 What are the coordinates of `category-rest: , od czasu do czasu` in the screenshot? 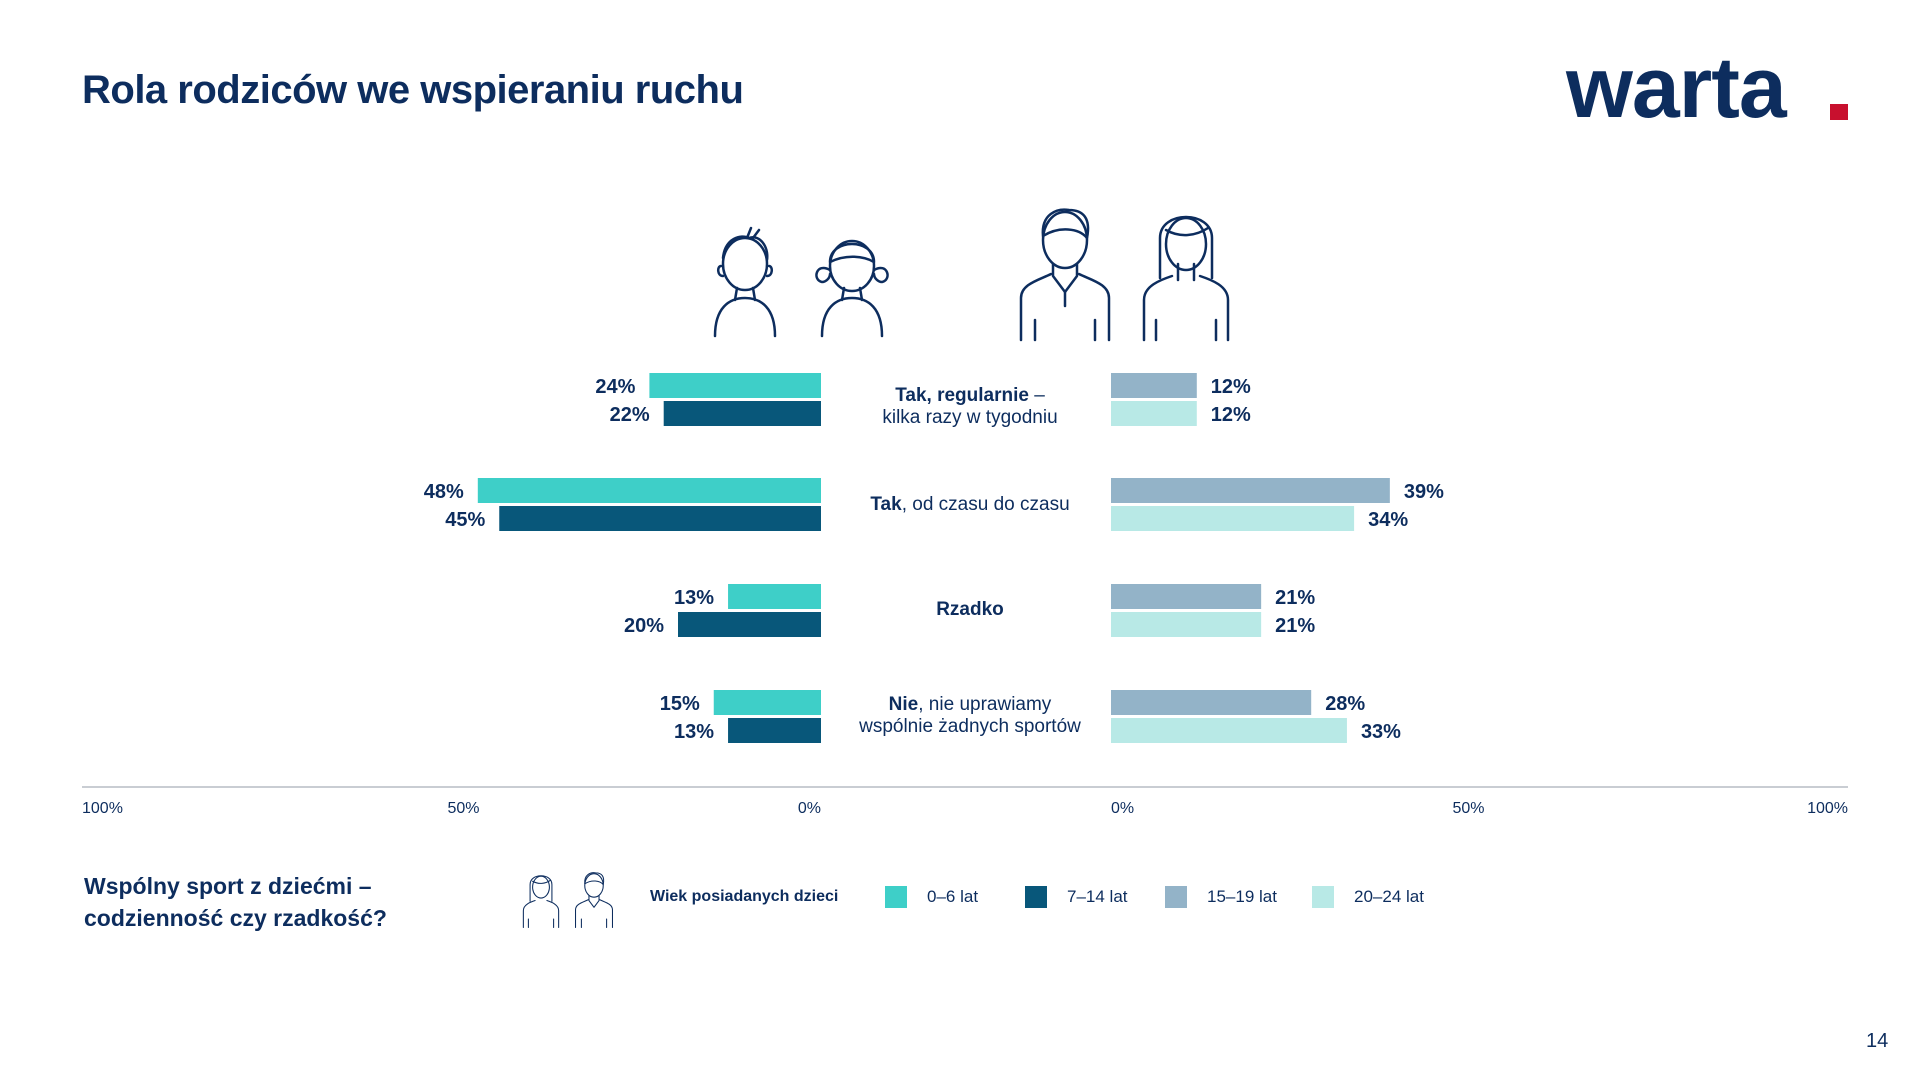 It's located at (985, 504).